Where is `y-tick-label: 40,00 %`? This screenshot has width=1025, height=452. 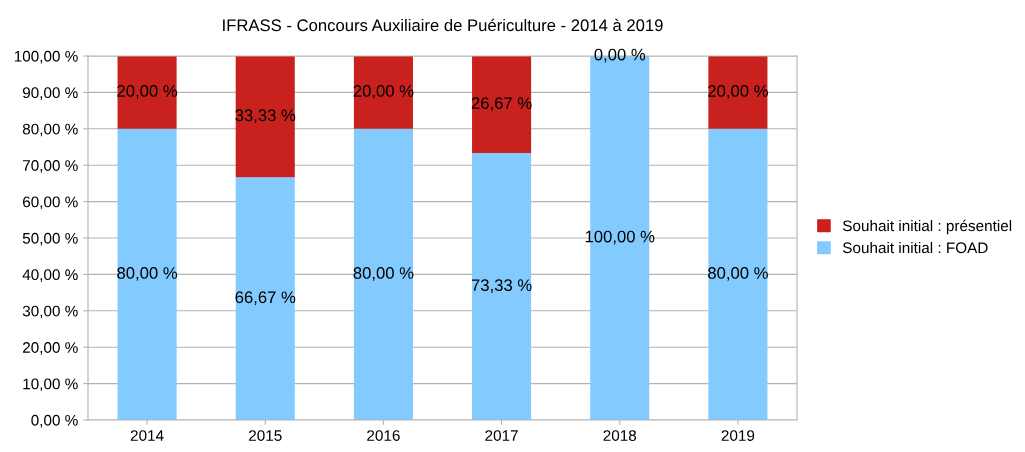 y-tick-label: 40,00 % is located at coordinates (50, 275).